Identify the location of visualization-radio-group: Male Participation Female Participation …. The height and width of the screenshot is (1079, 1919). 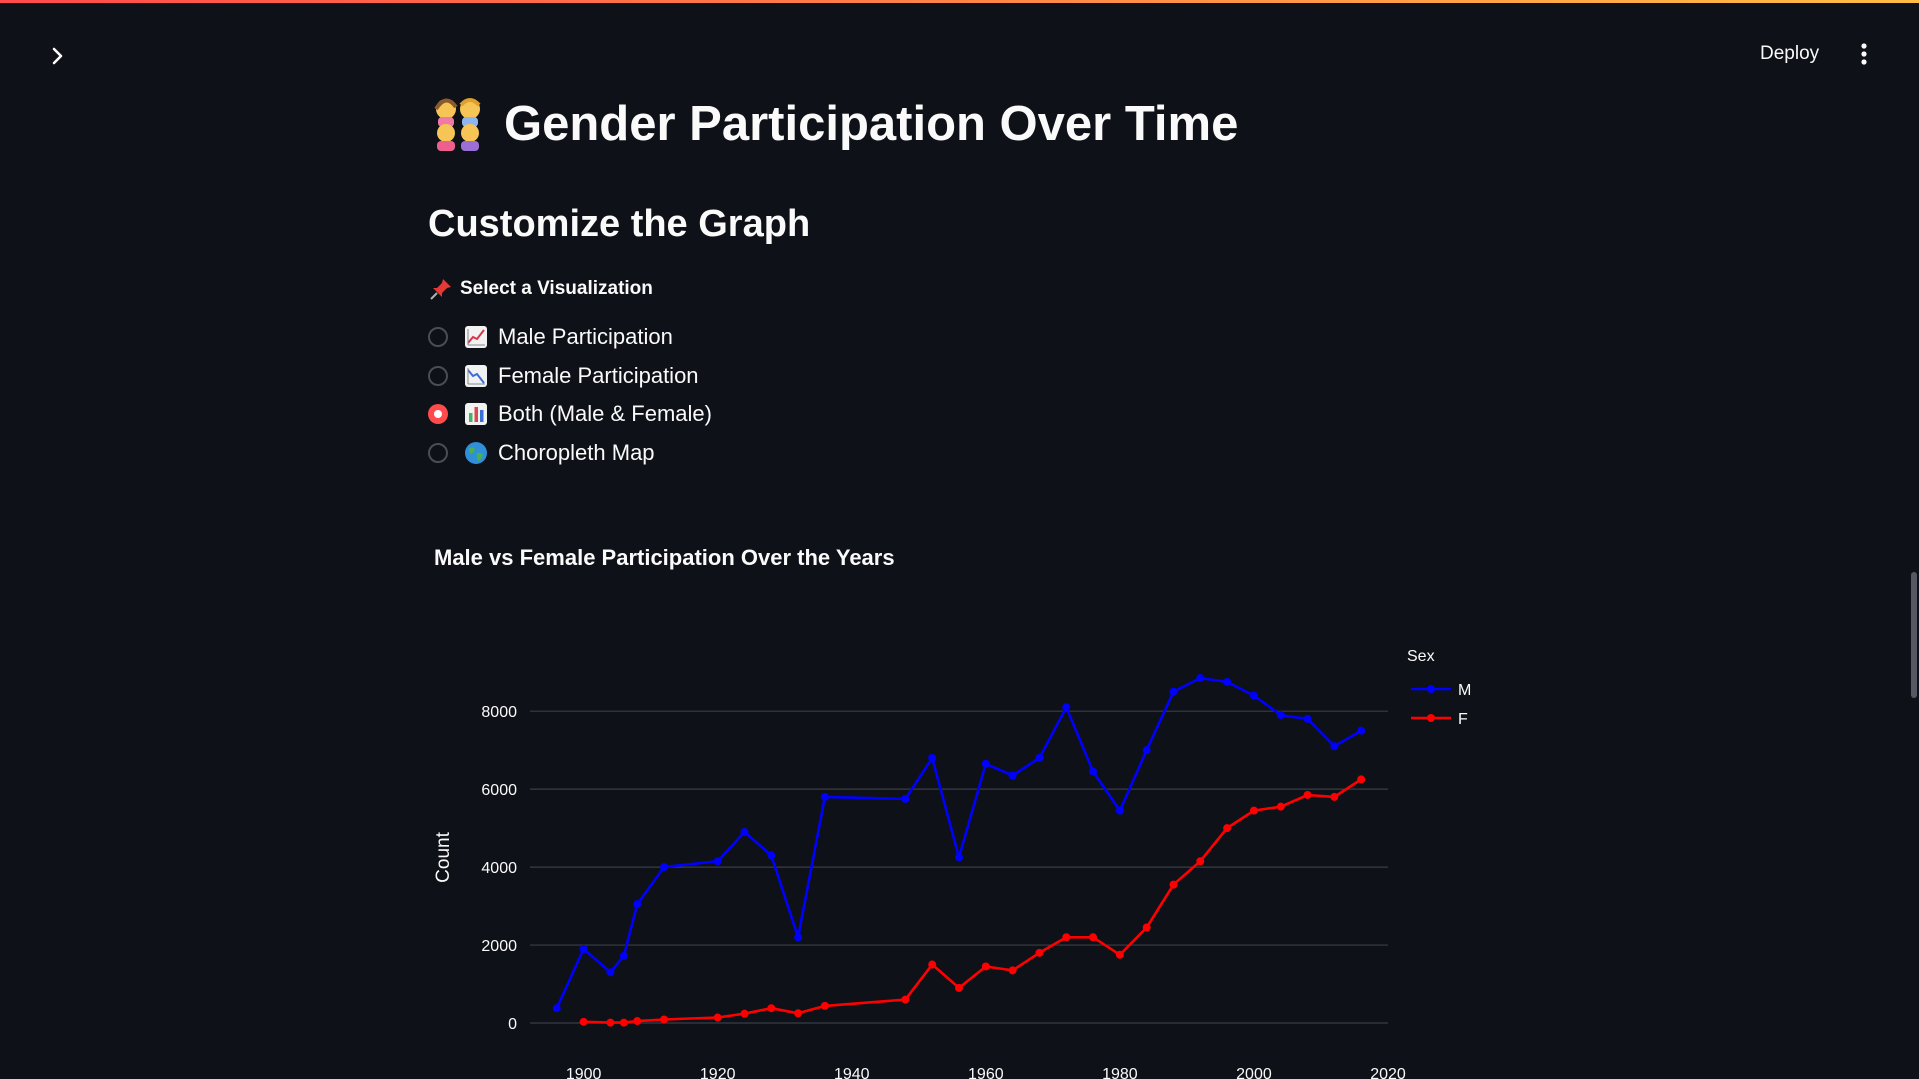
(570, 395).